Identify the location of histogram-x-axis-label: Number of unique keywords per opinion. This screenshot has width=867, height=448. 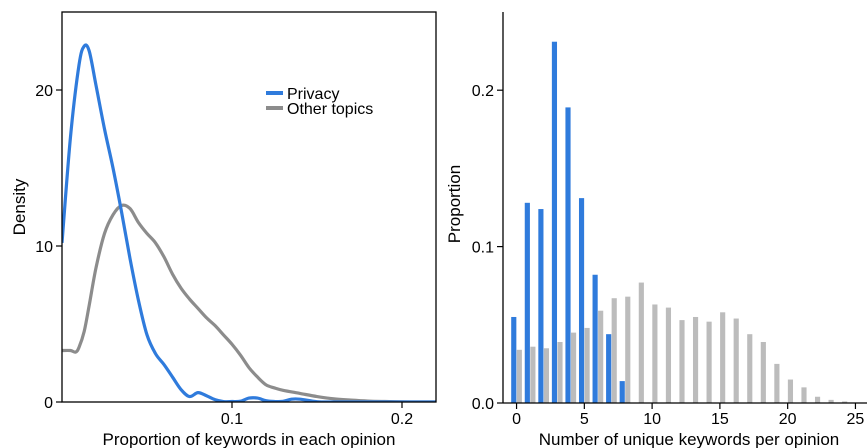
(689, 439).